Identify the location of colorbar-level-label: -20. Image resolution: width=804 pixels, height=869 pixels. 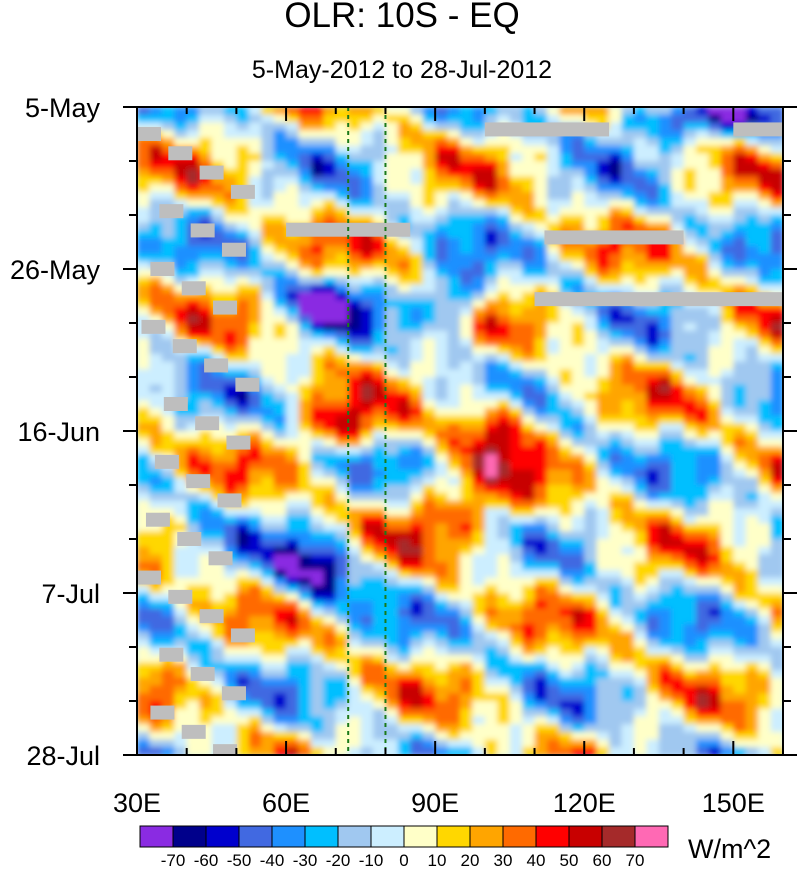
(338, 860).